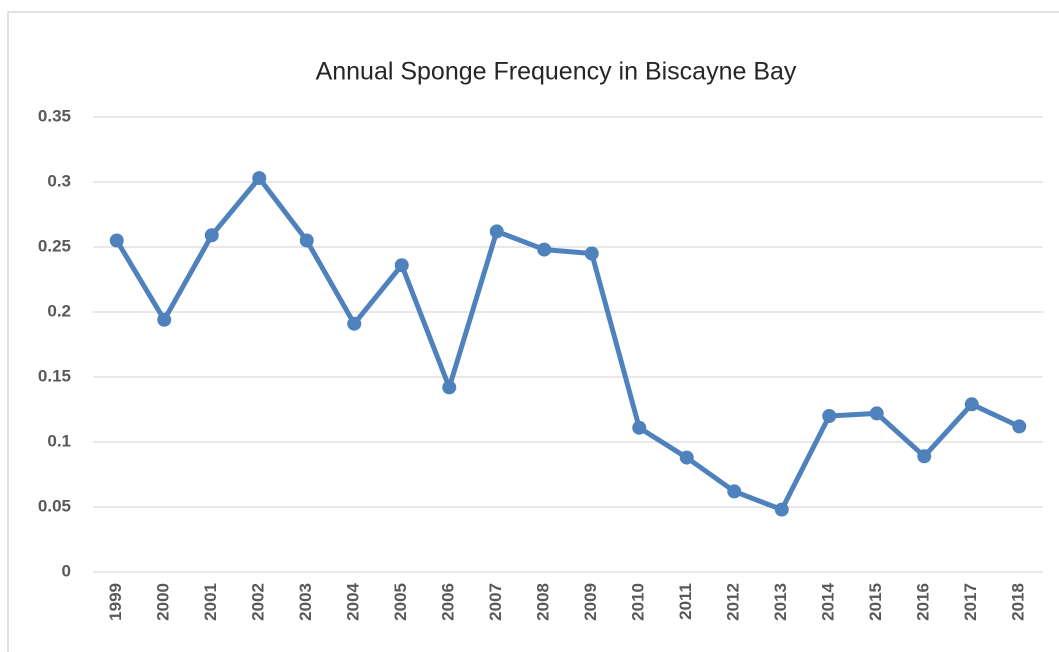 This screenshot has height=652, width=1059. Describe the element at coordinates (54, 115) in the screenshot. I see `y-tick-label: 0.35` at that location.